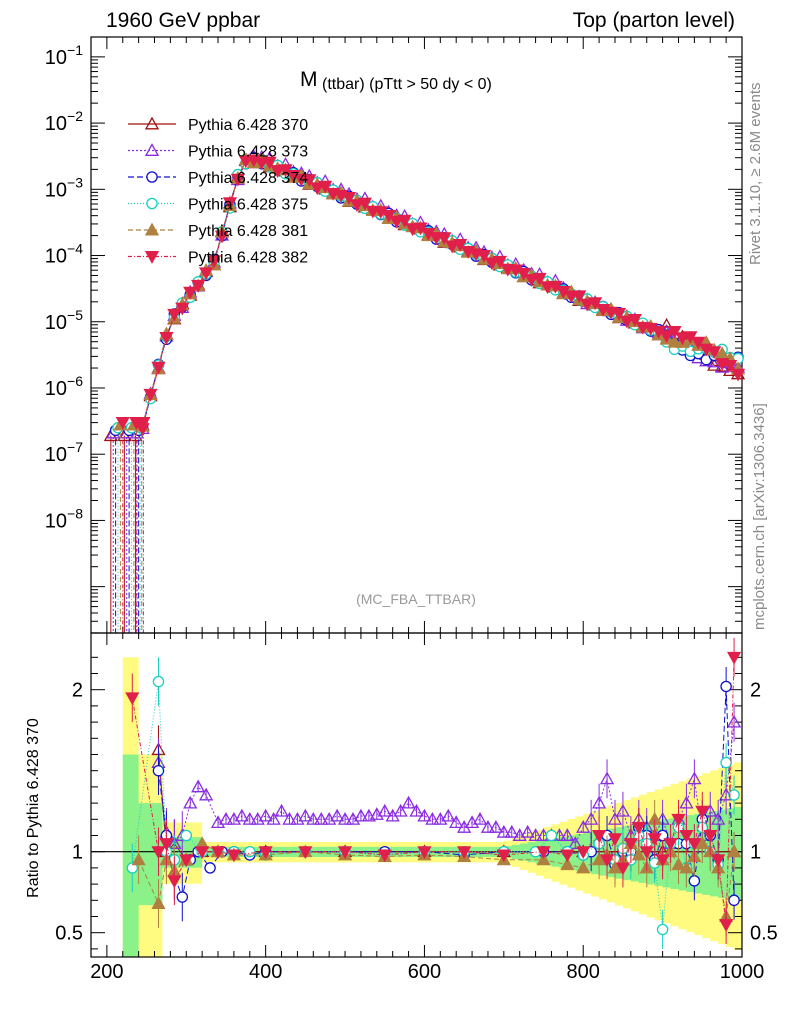  I want to click on y-tick-label: 10⁻¹, so click(64, 55).